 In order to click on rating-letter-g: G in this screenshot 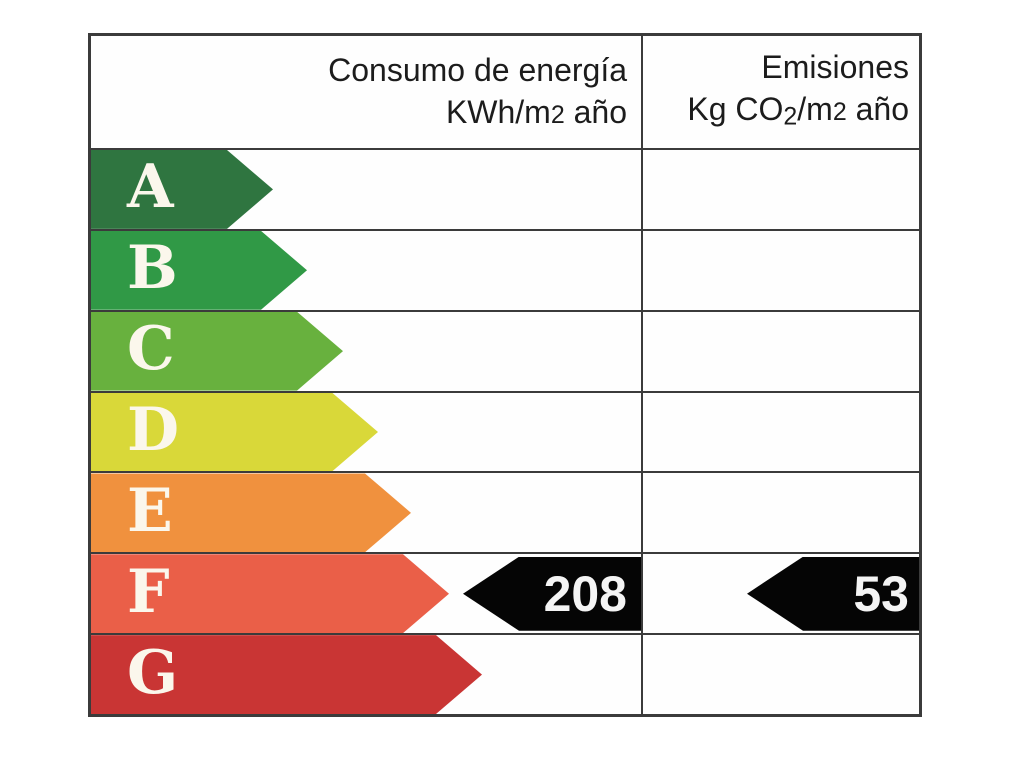, I will do `click(153, 672)`.